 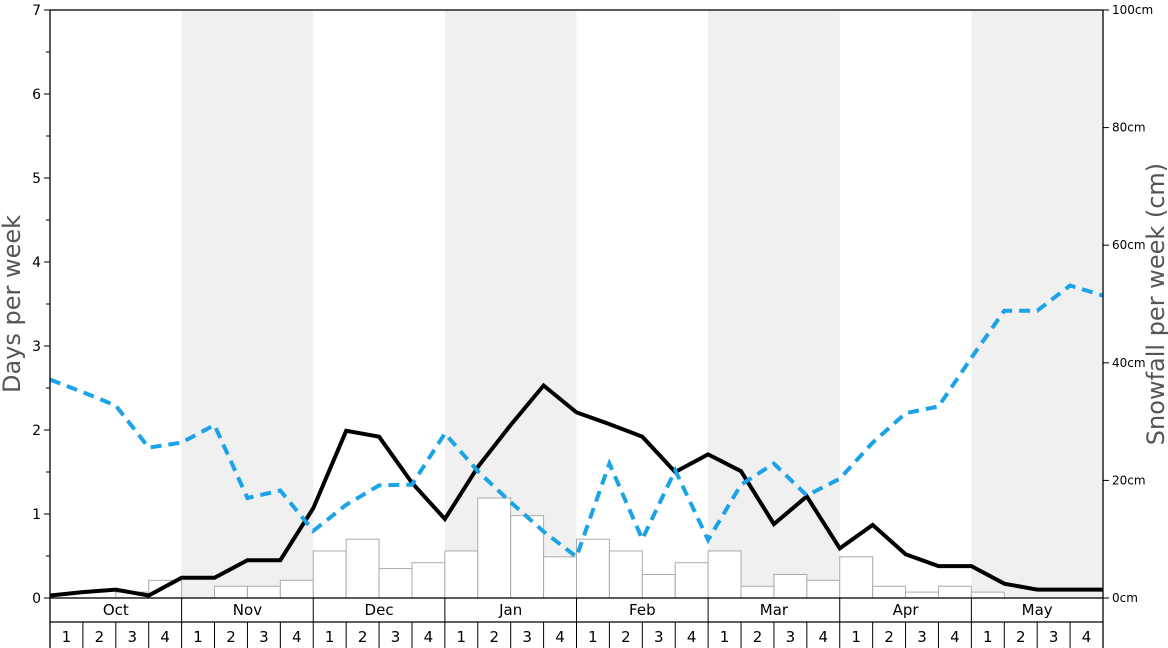 What do you see at coordinates (116, 610) in the screenshot?
I see `month-label: Oct` at bounding box center [116, 610].